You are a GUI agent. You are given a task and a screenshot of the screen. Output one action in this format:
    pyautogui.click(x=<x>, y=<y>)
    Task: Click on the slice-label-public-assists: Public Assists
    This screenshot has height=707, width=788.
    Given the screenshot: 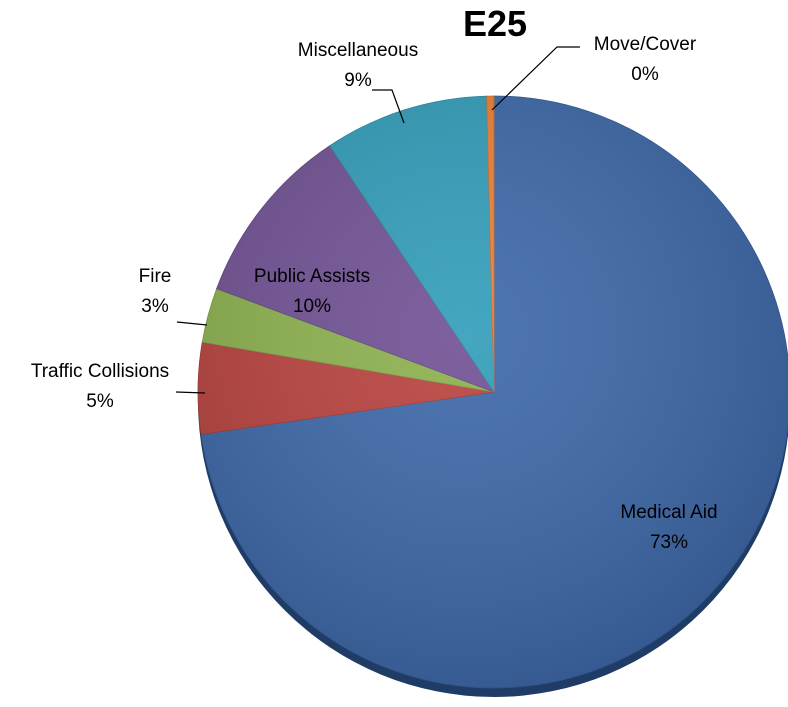 What is the action you would take?
    pyautogui.click(x=312, y=276)
    